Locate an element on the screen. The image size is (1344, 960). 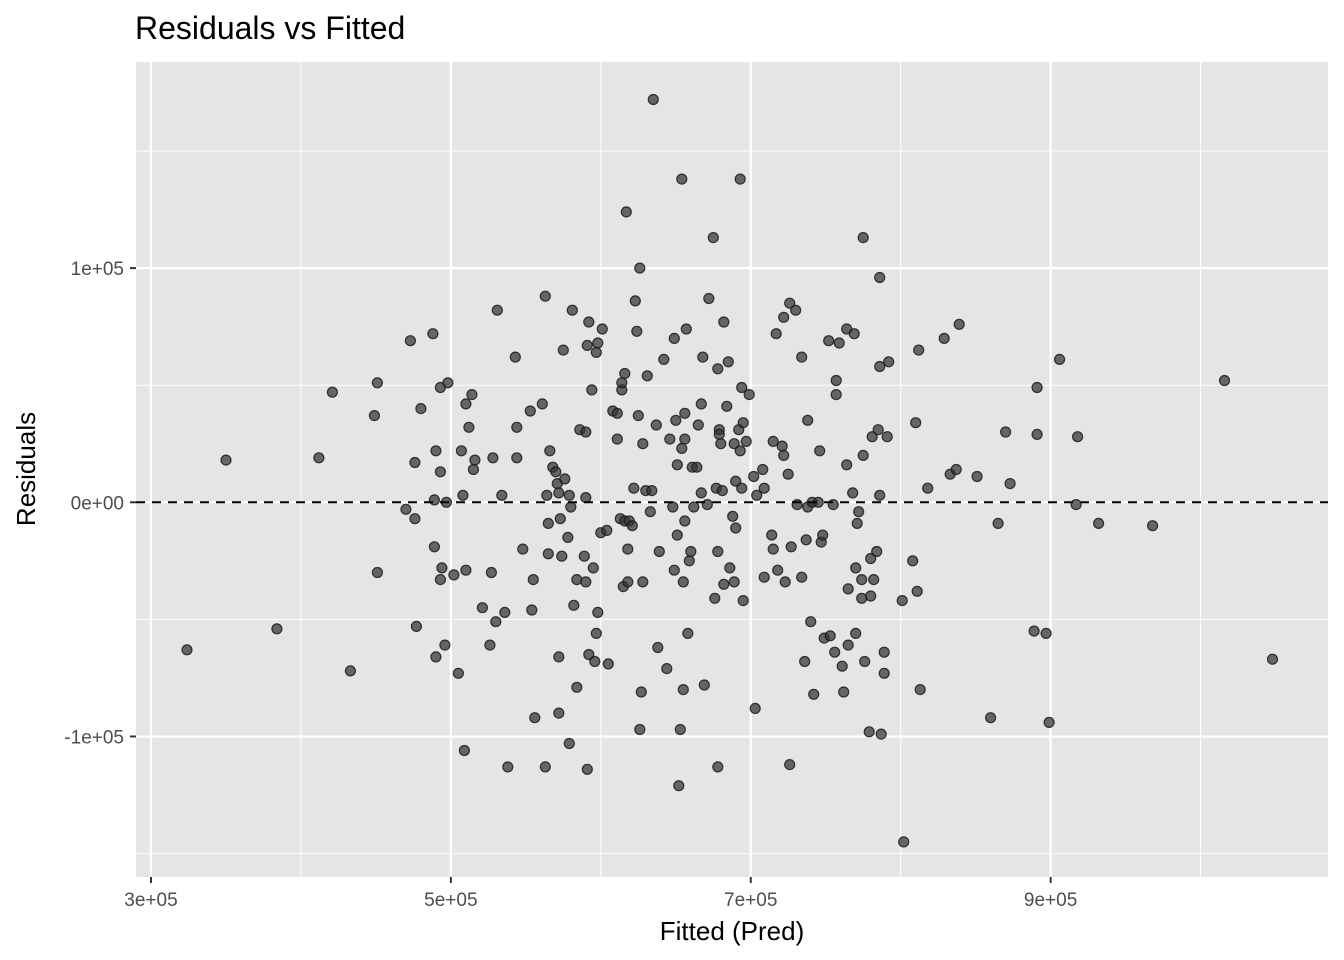
x-tick-labels: 3e+05 5e+05 7e+05 9e+05 is located at coordinates (600, 900).